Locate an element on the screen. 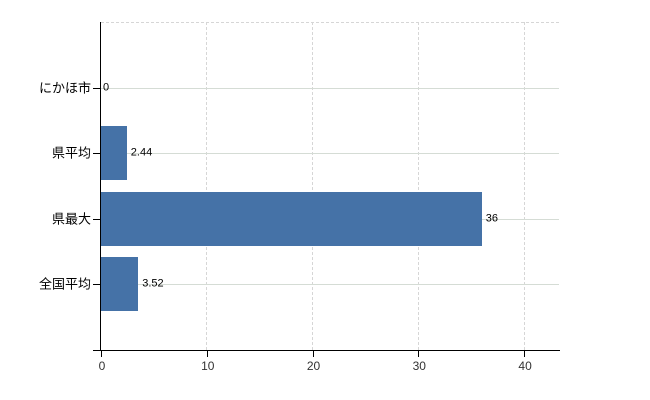 Image resolution: width=650 pixels, height=400 pixels. bar-value-label: 3.52 is located at coordinates (153, 283).